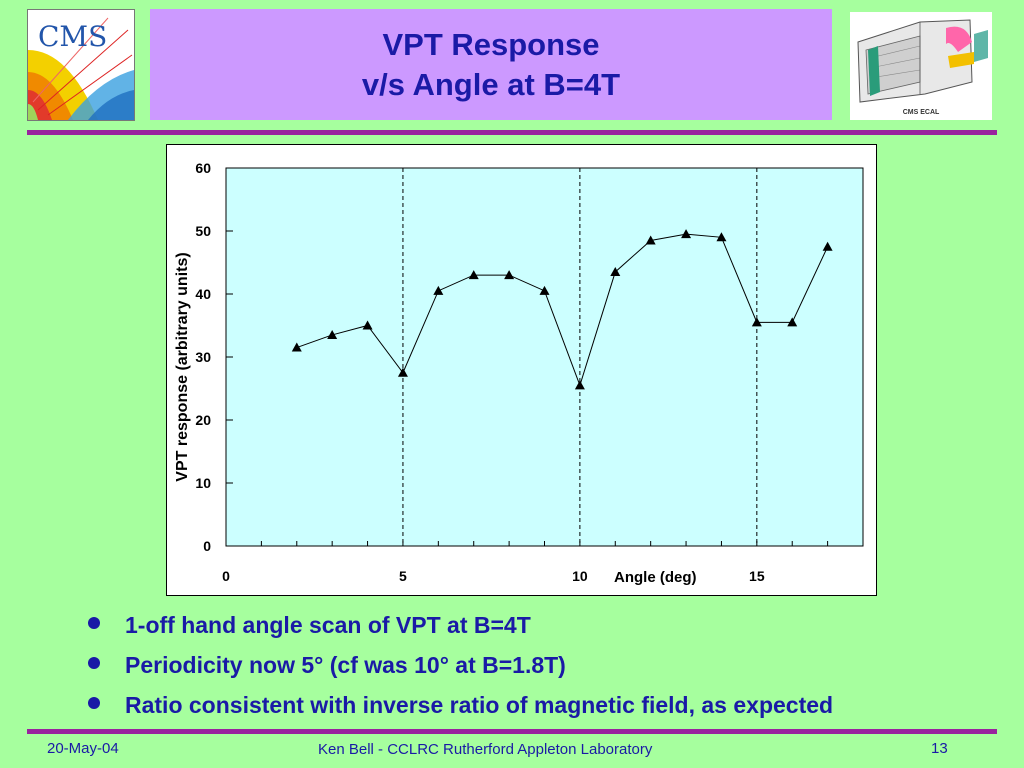 The image size is (1024, 768). I want to click on header-rule, so click(512, 132).